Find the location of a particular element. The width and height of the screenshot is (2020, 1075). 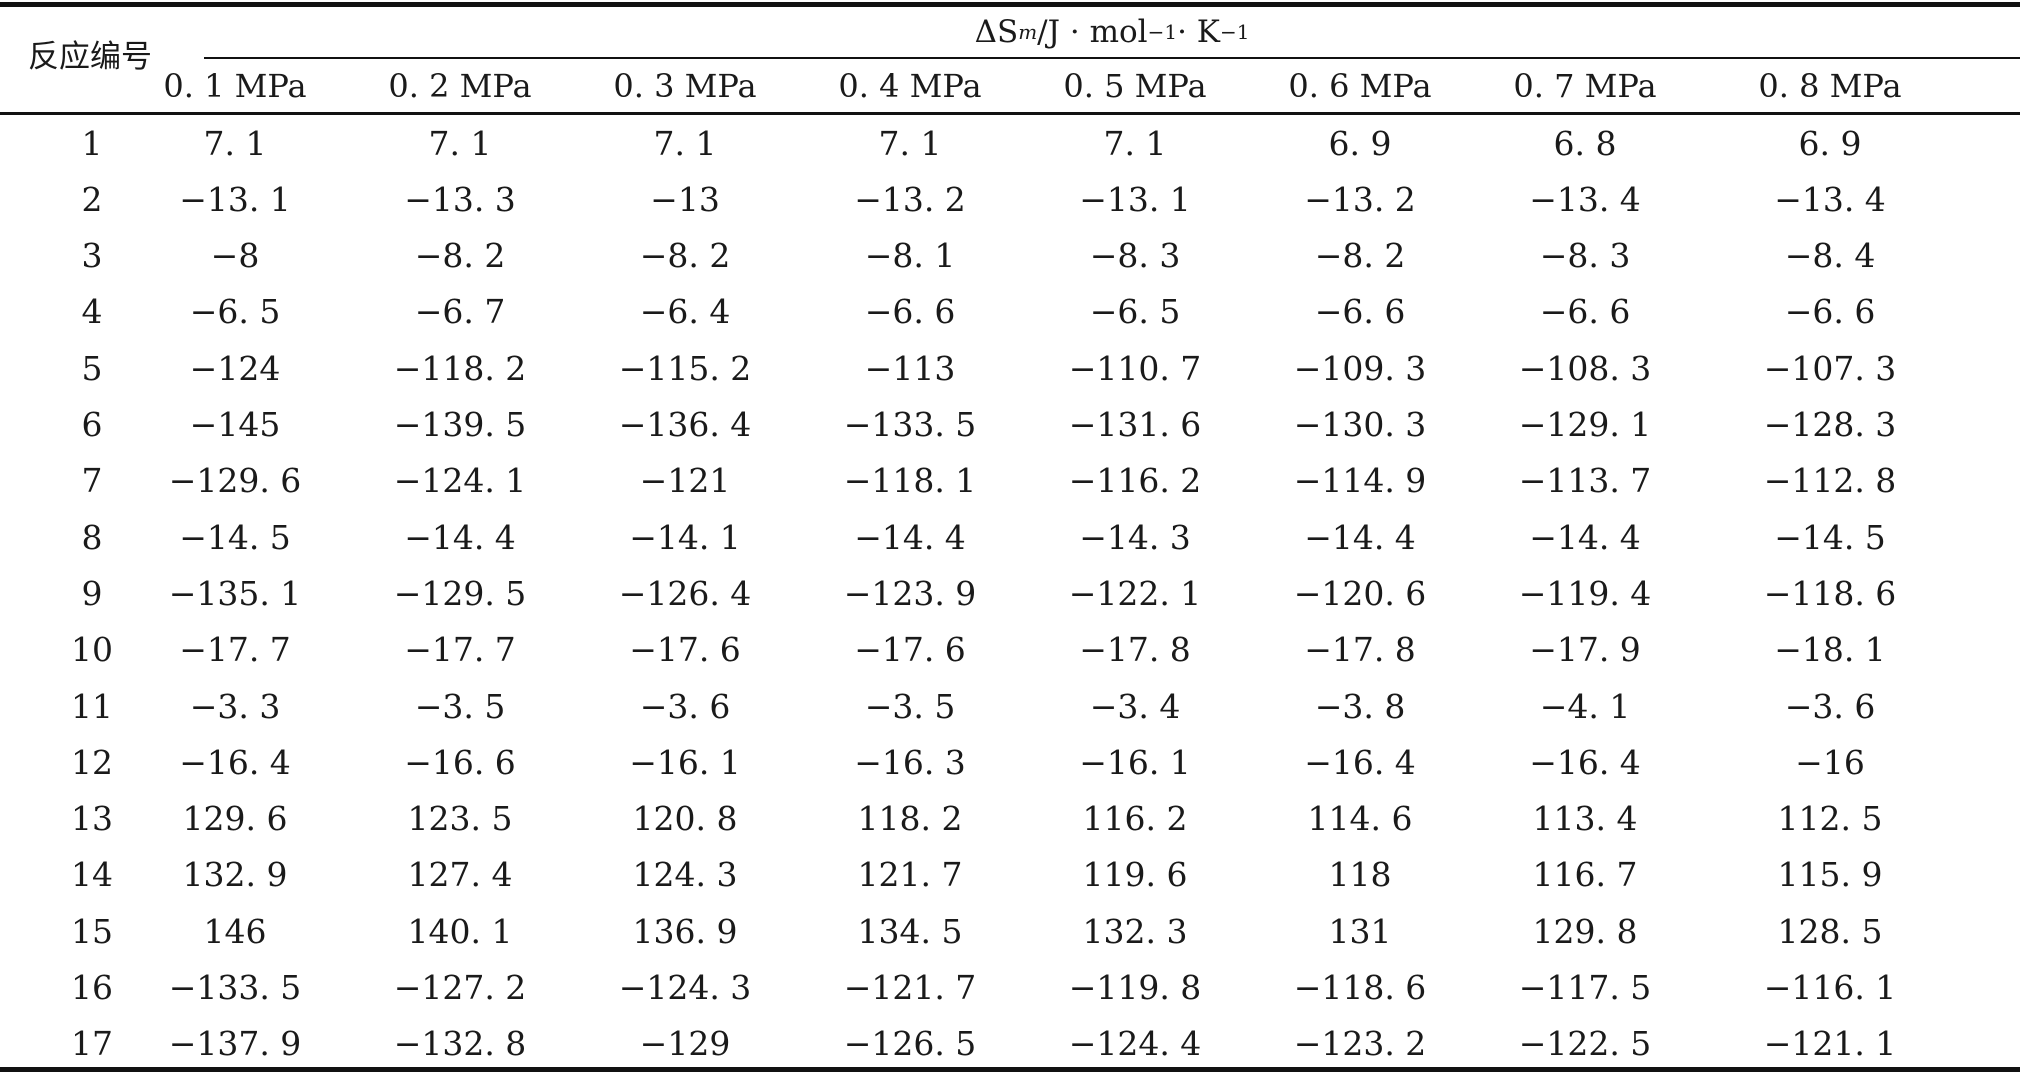

value-cell: −18. 1 is located at coordinates (1830, 650).